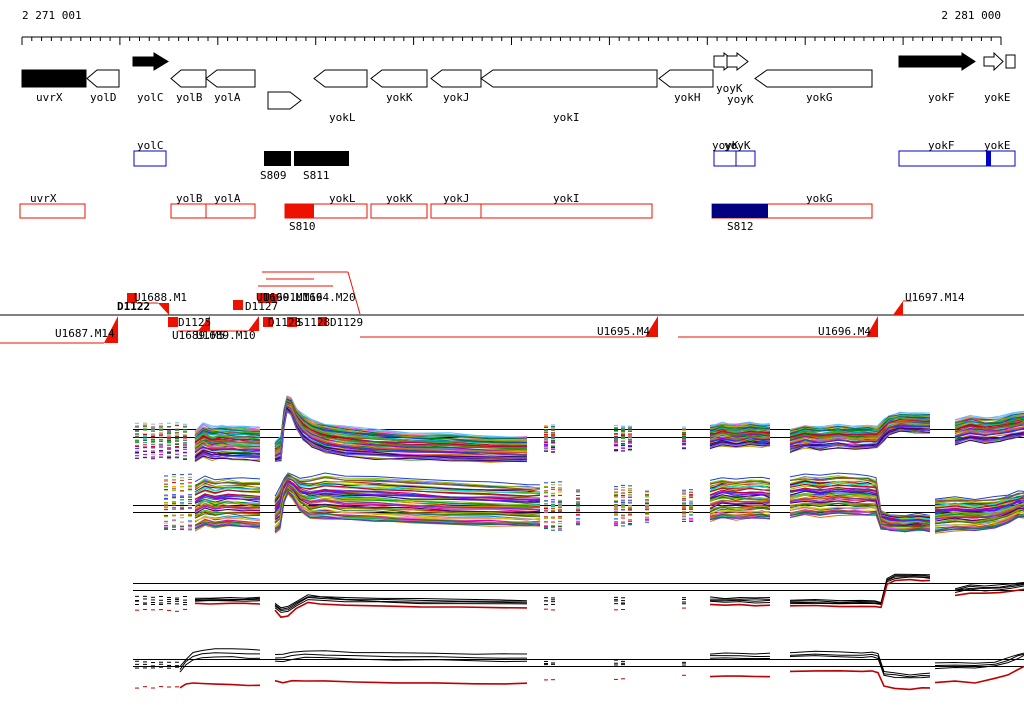  I want to click on gene-unlabeled-arrow, so click(284, 100).